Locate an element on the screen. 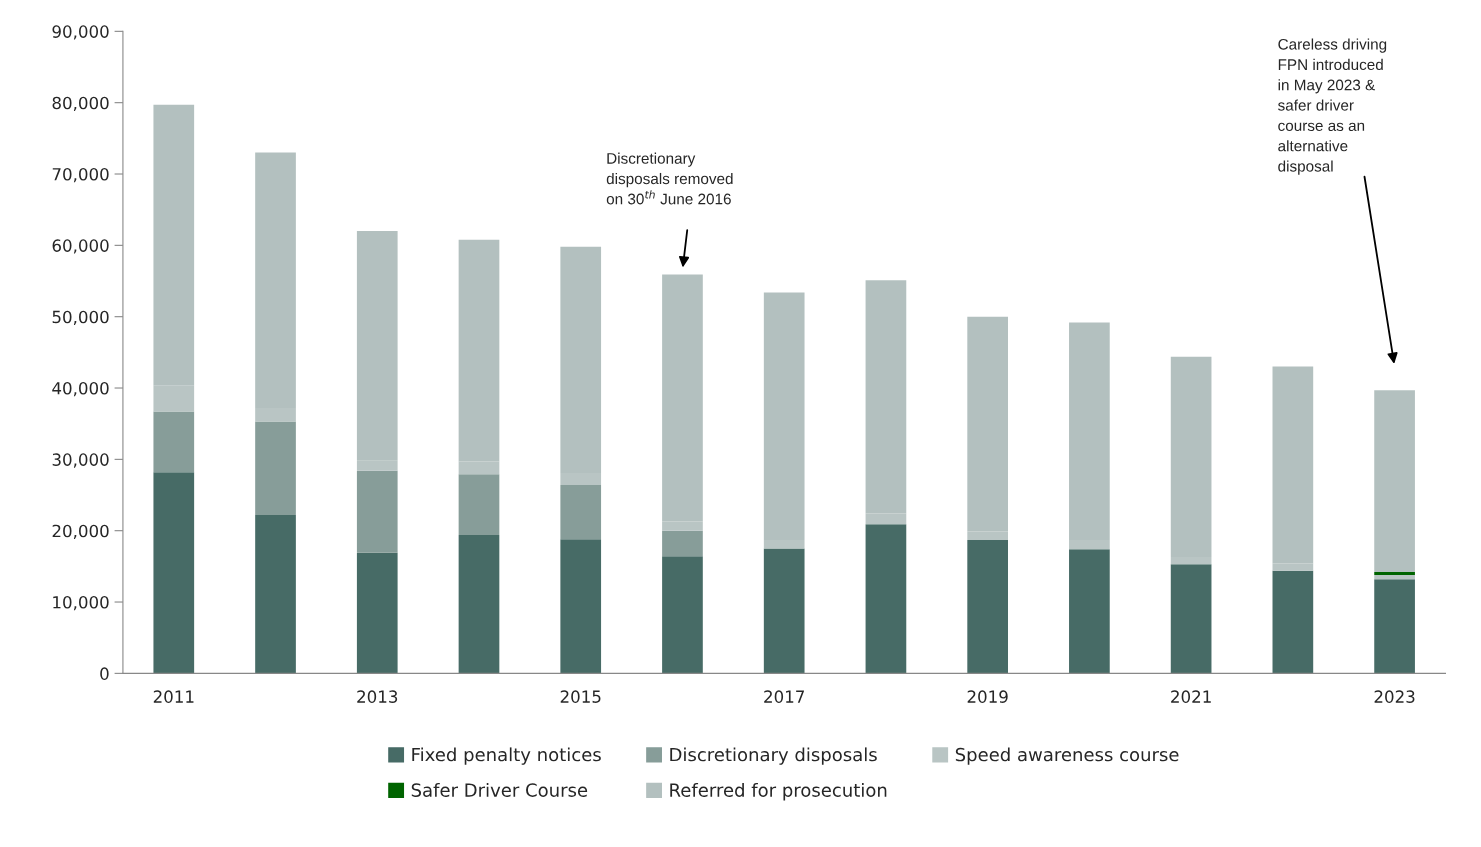 The image size is (1481, 847). legend-label: Fixed penalty notices is located at coordinates (506, 756).